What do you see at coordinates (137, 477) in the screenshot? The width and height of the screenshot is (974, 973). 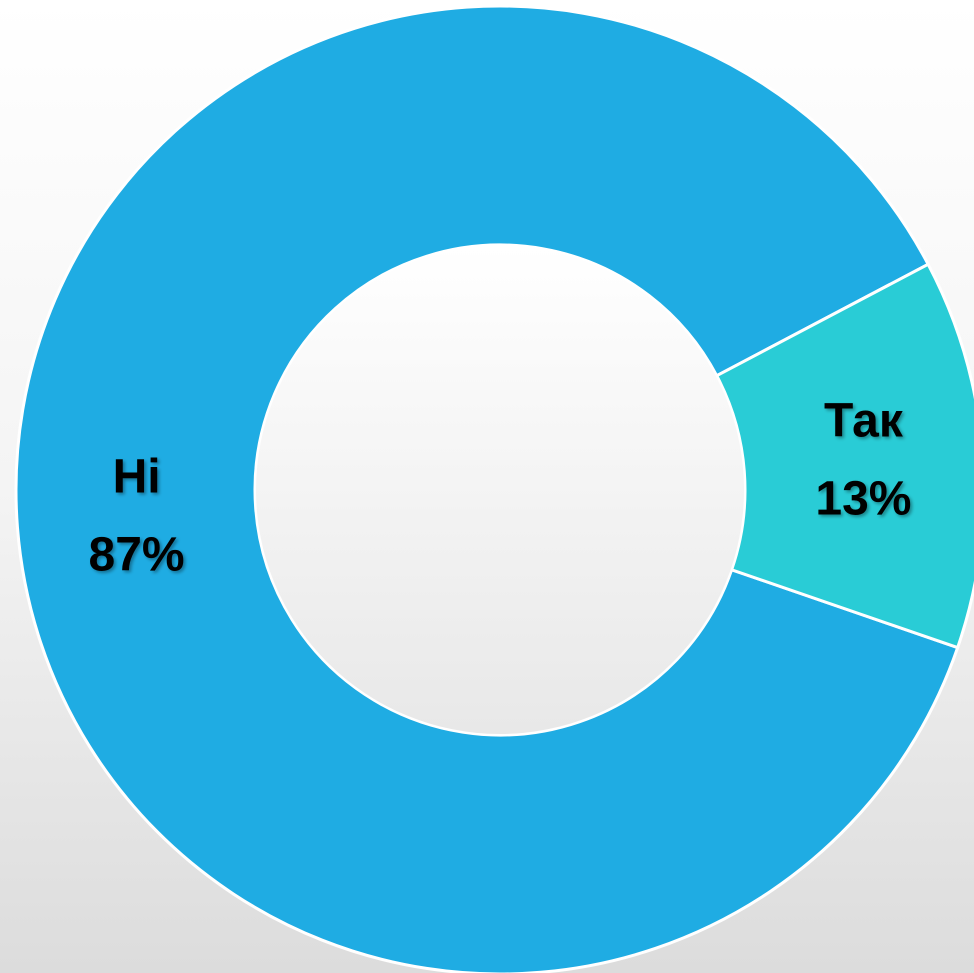 I see `slice-label: Ні` at bounding box center [137, 477].